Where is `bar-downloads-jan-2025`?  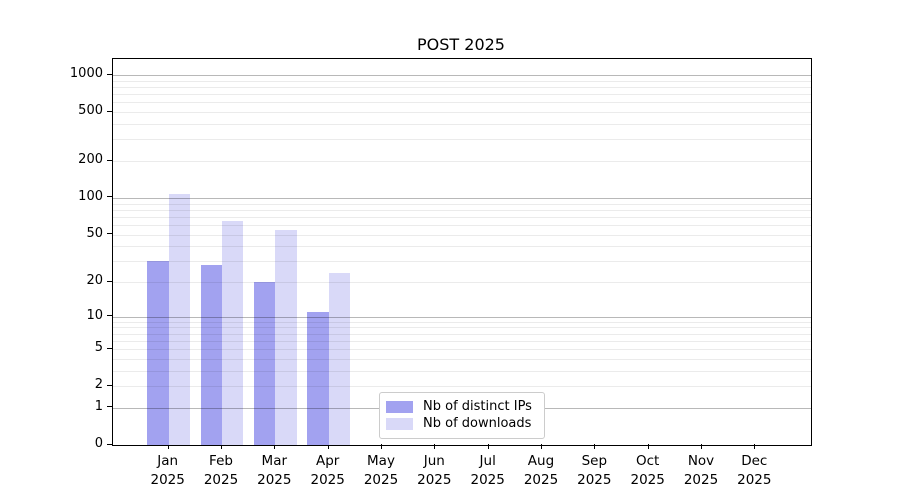 bar-downloads-jan-2025 is located at coordinates (179, 319).